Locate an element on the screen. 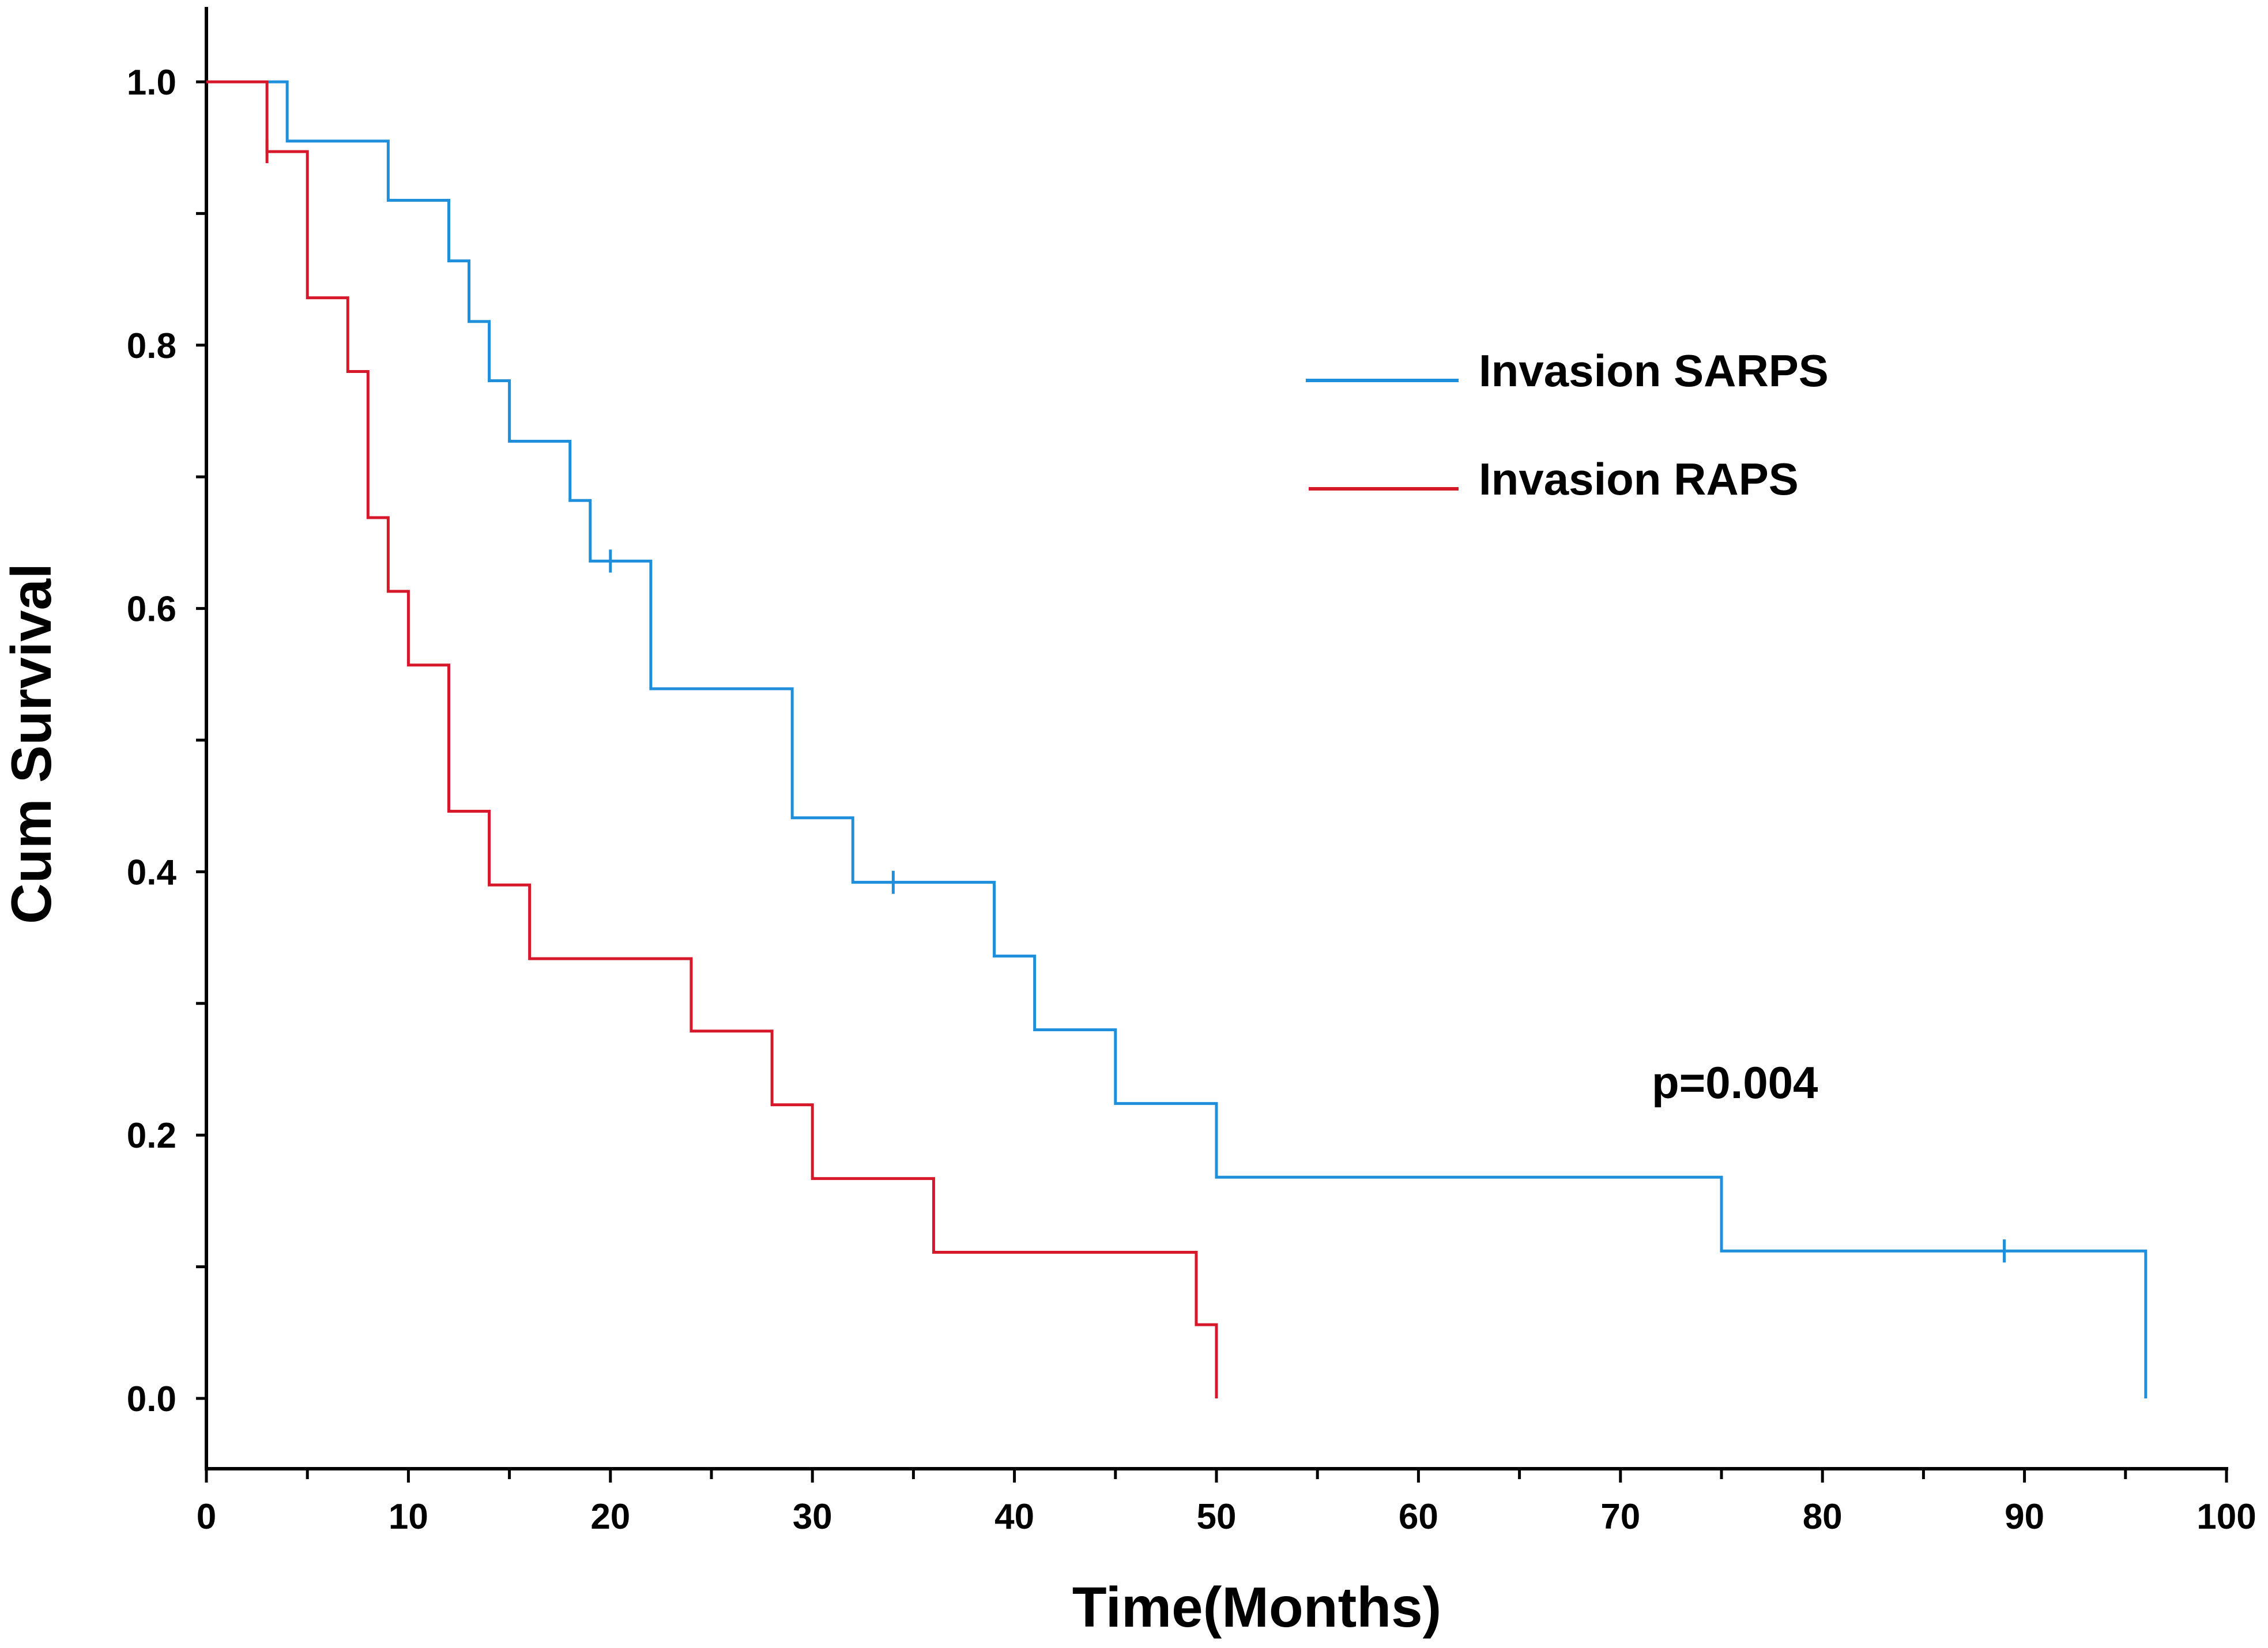  y-ticks: 0.0 0.2 0.4 0.6 0.8 1.0 is located at coordinates (166, 741).